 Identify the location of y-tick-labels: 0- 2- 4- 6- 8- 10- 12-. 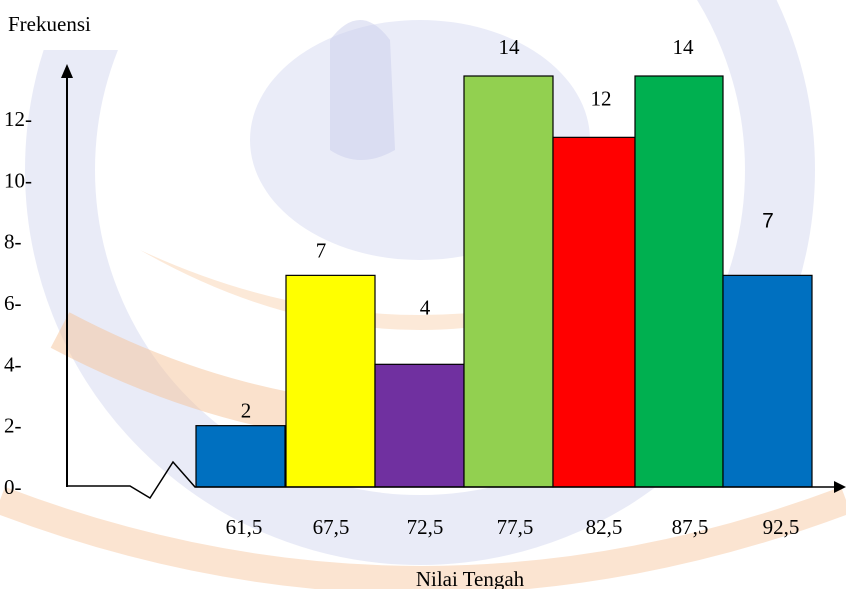
(18, 303).